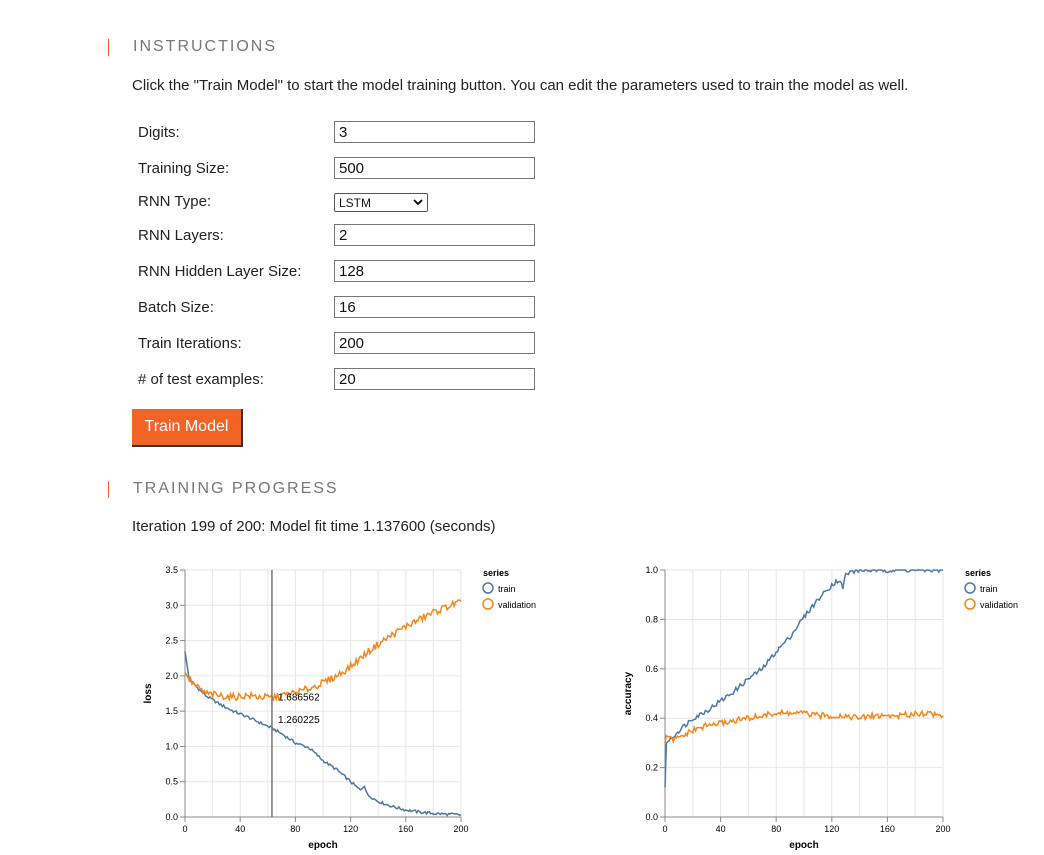 The width and height of the screenshot is (1044, 855). I want to click on y-tick-label: 3.5, so click(171, 570).